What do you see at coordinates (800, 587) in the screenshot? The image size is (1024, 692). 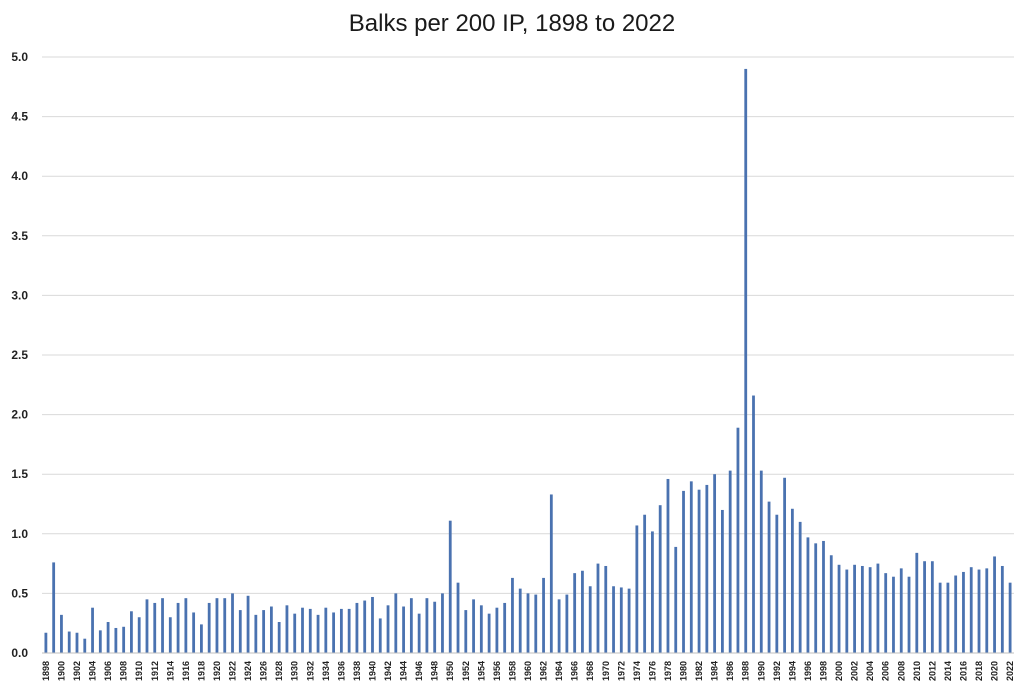 I see `bar-1995` at bounding box center [800, 587].